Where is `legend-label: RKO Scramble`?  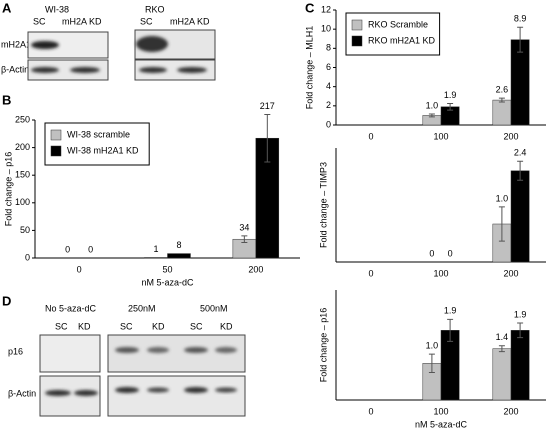 legend-label: RKO Scramble is located at coordinates (398, 24).